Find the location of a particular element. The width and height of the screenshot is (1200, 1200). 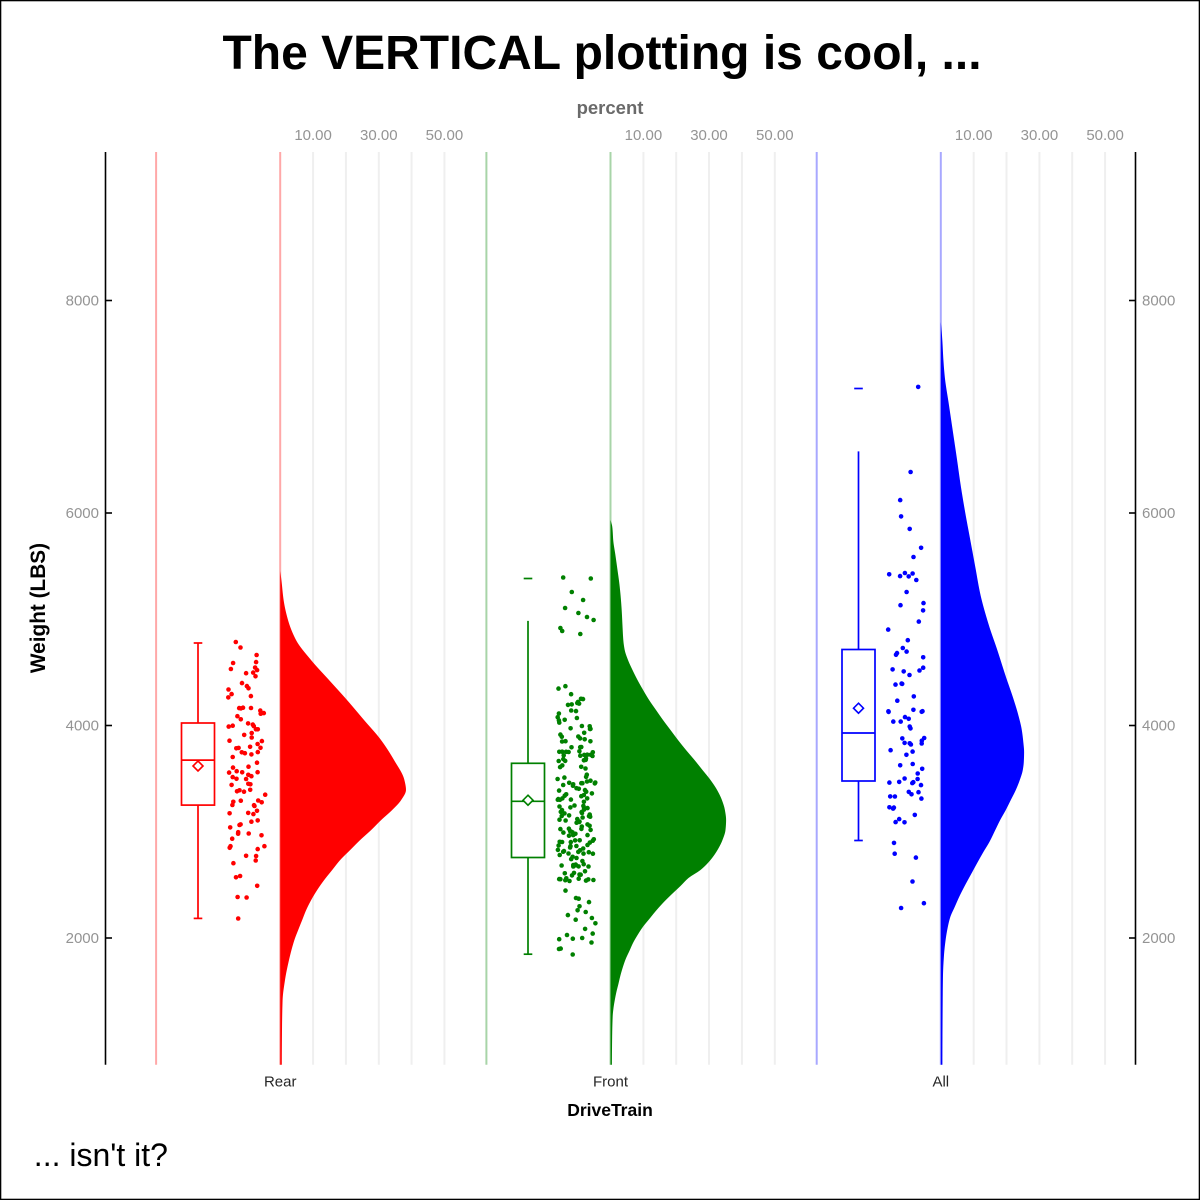

svg-text: Weight (LBS) is located at coordinates (38, 608).